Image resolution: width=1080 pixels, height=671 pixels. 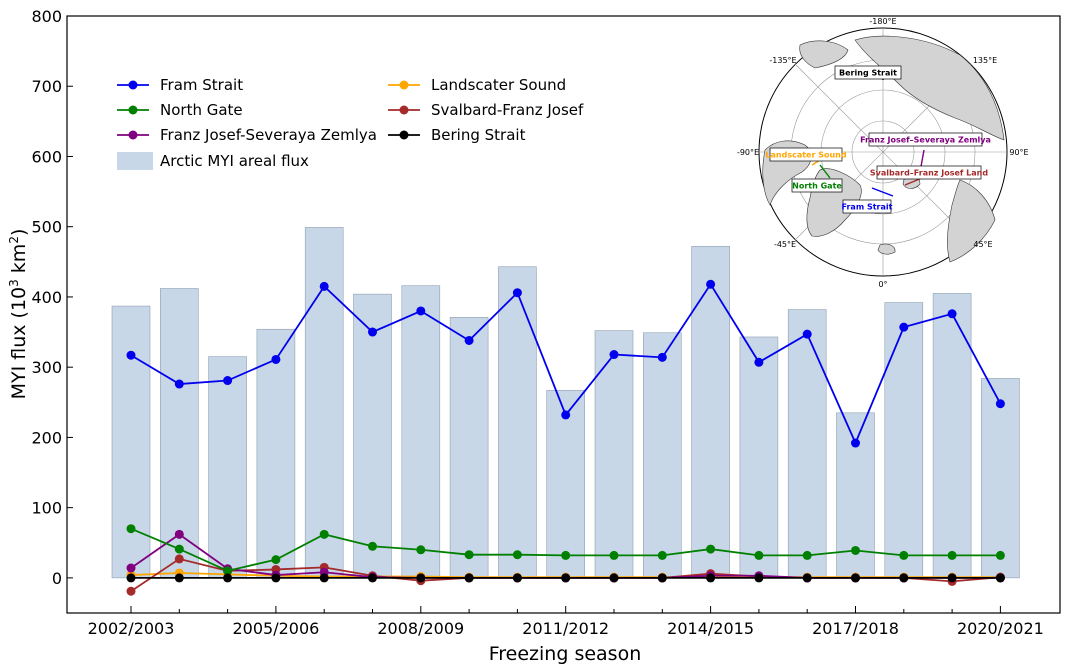 What do you see at coordinates (324, 286) in the screenshot?
I see `point-fram-strait-2006/2007` at bounding box center [324, 286].